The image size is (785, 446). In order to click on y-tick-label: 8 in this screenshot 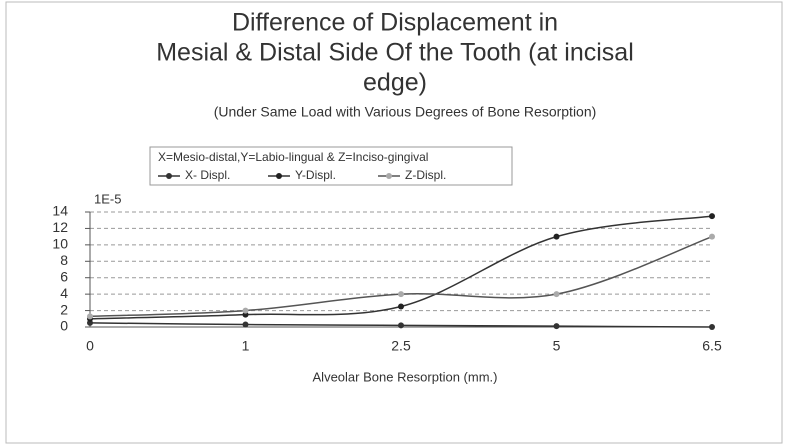, I will do `click(64, 260)`.